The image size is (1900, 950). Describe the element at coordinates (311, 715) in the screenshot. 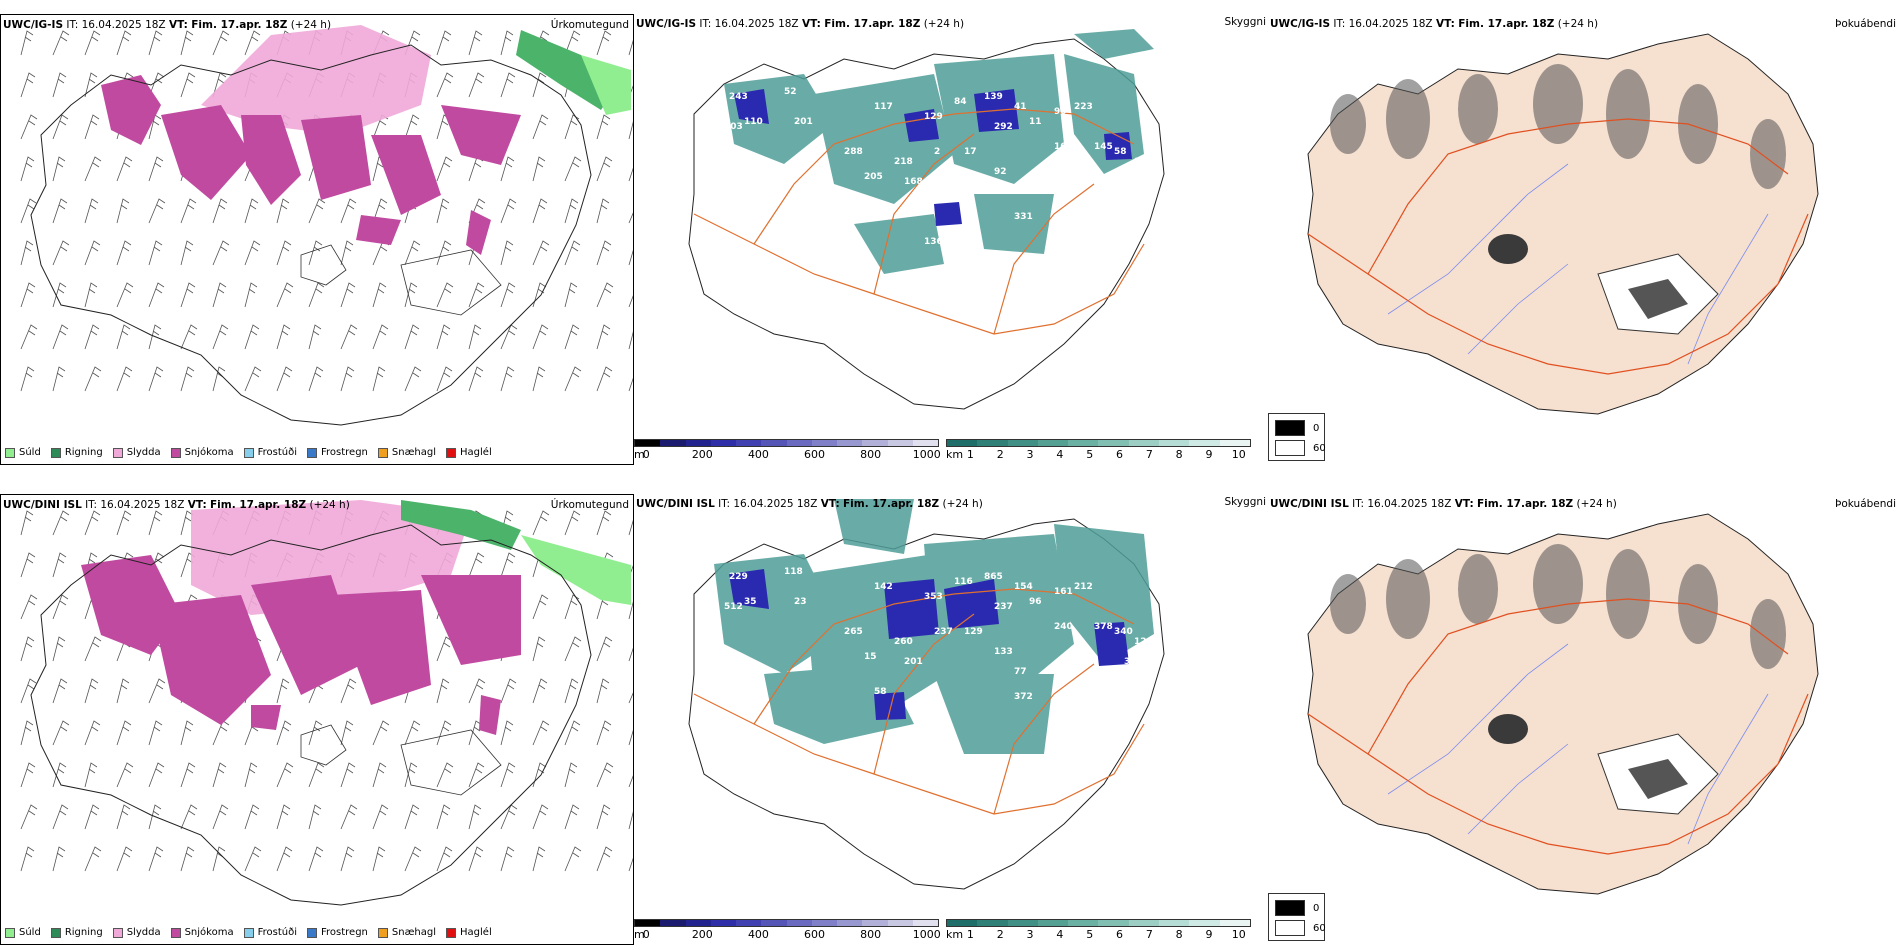

I see `iceland-outline` at that location.